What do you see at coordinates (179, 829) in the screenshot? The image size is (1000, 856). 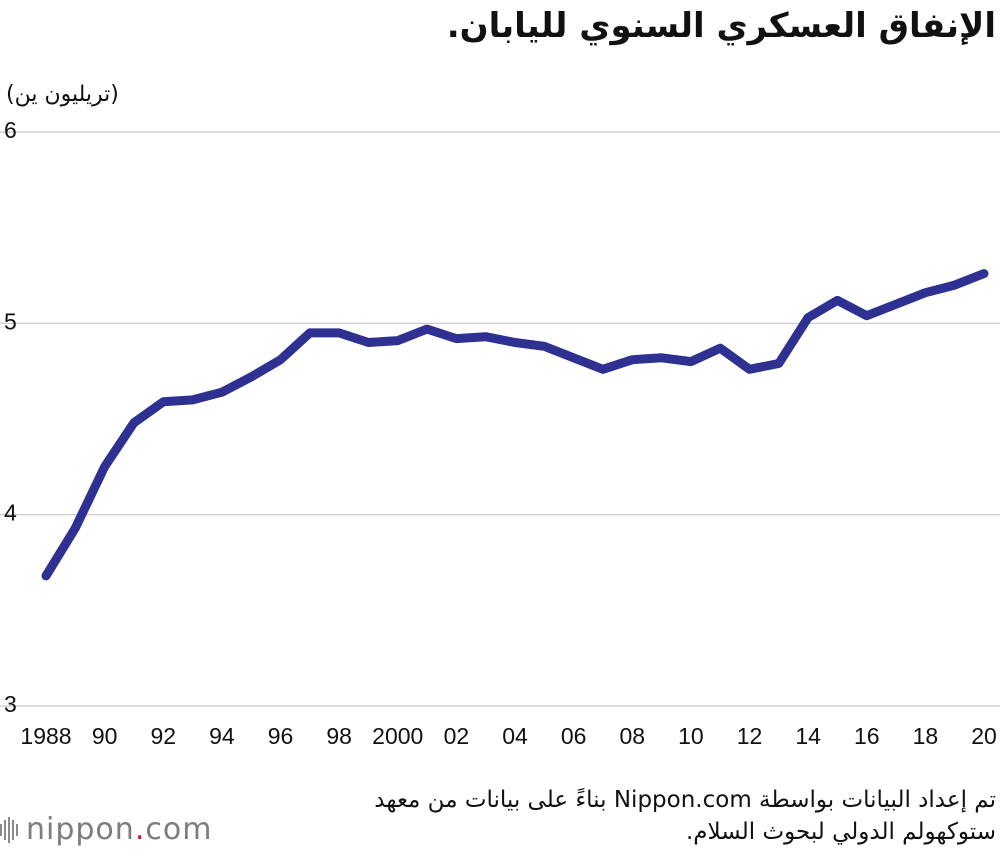 I see `logo-suffix: com` at bounding box center [179, 829].